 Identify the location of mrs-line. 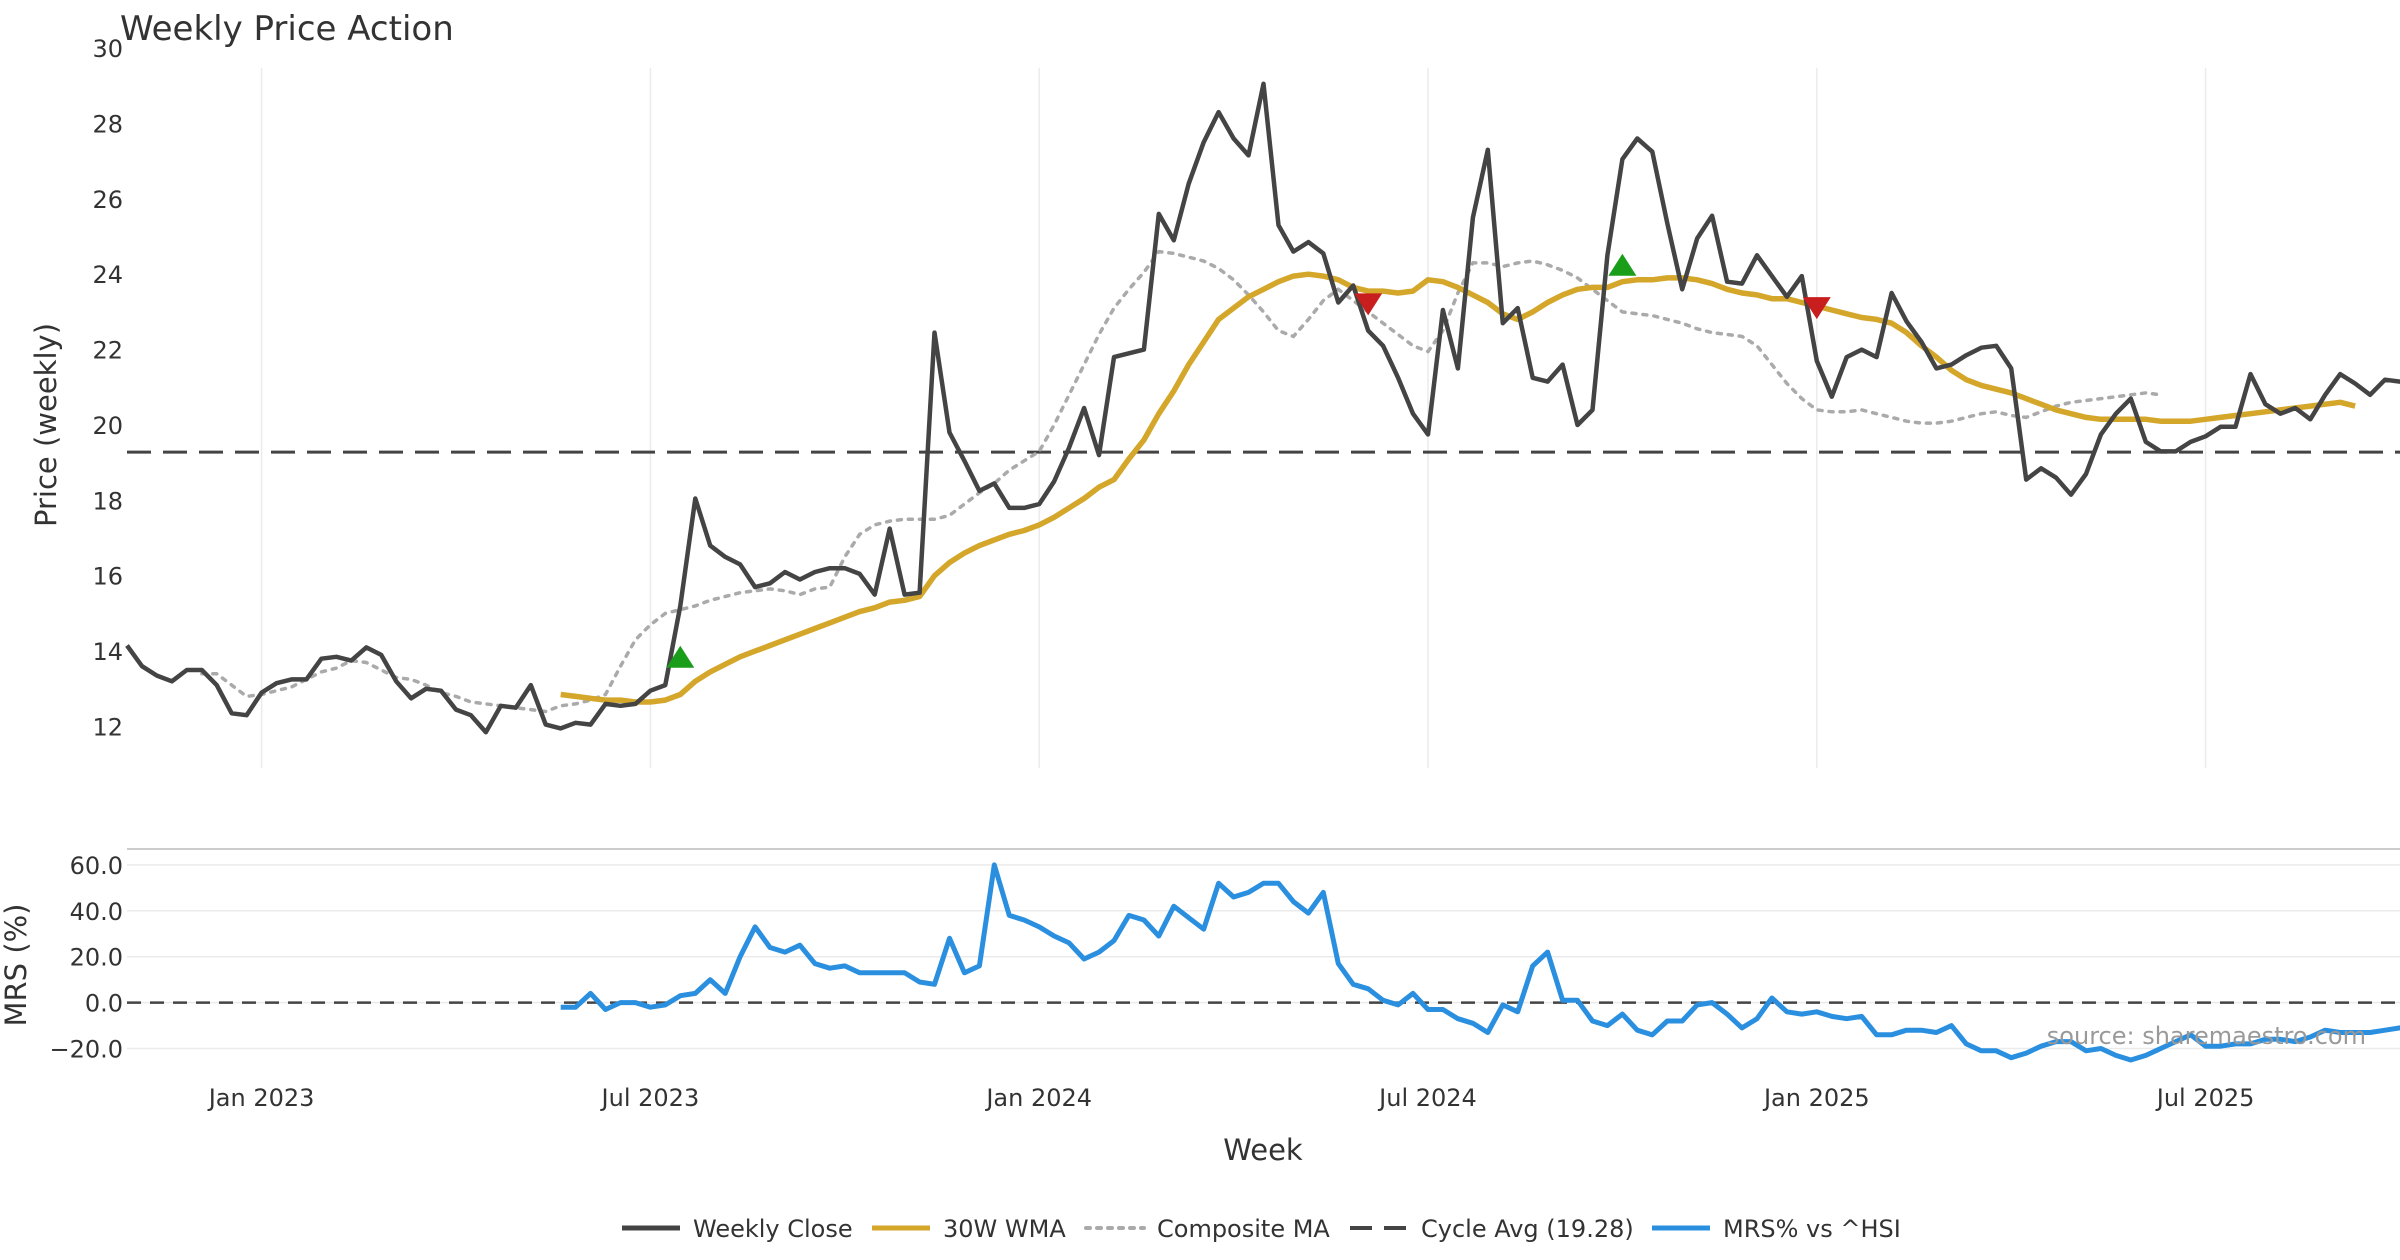
(1480, 962).